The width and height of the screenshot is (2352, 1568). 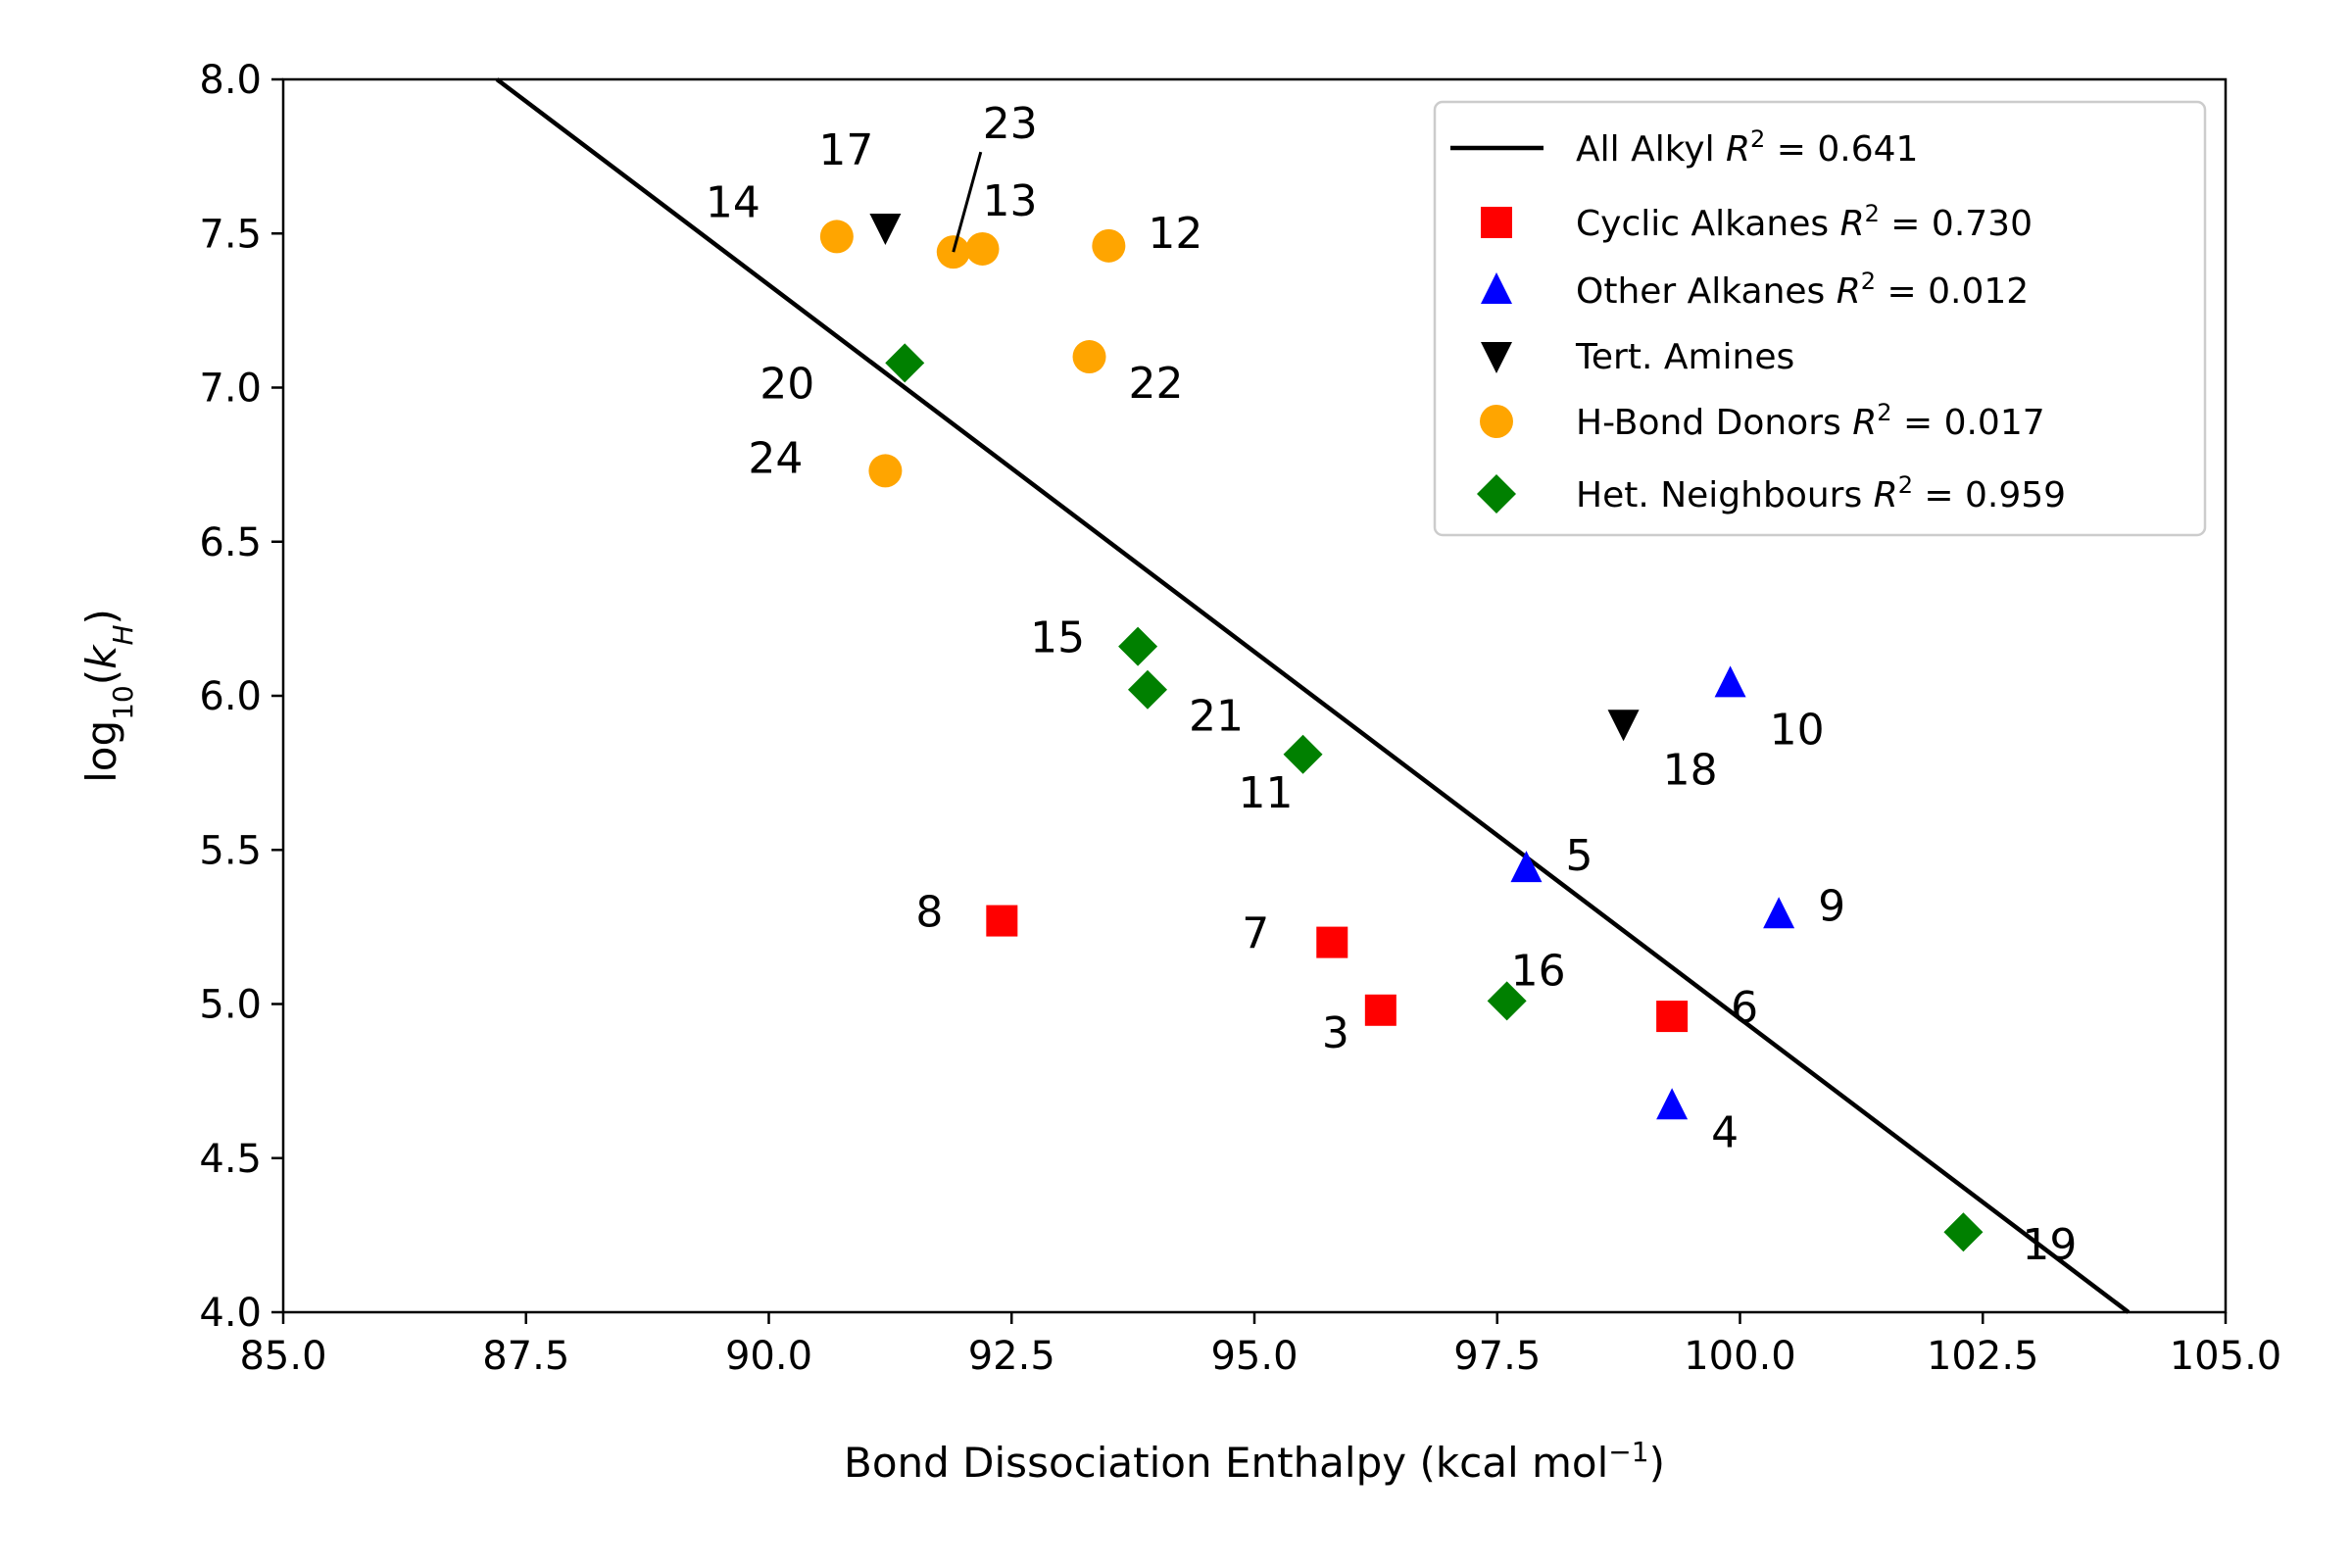 I want to click on x-axis-title: Bond Dissociation Enthalpy (kcal mol−1), so click(x=1254, y=1462).